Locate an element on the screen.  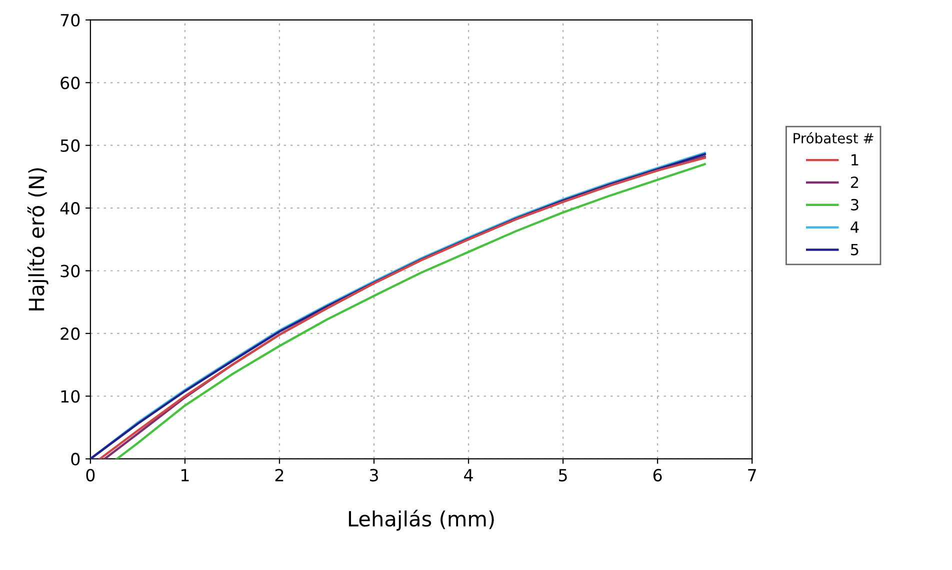
y-axis-title: Hajlító erő (N) is located at coordinates (37, 239).